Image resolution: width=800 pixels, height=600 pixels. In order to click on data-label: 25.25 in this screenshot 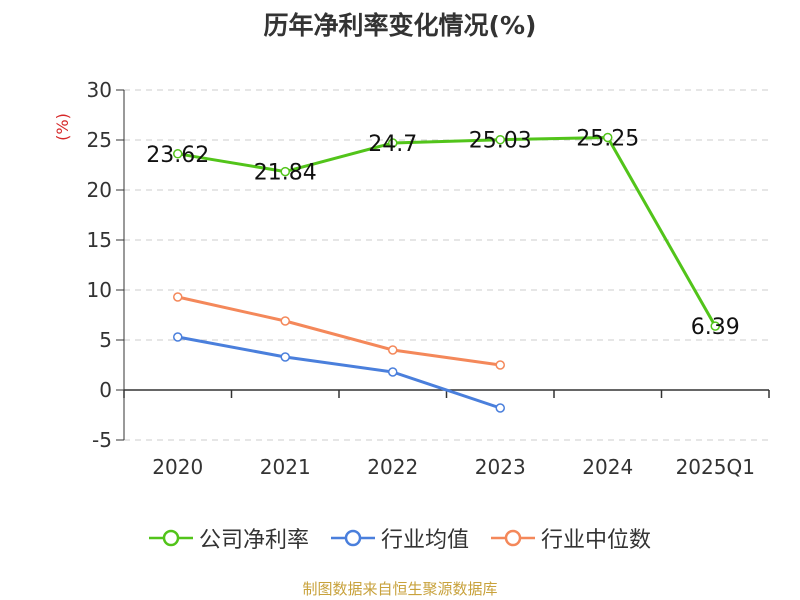, I will do `click(607, 139)`.